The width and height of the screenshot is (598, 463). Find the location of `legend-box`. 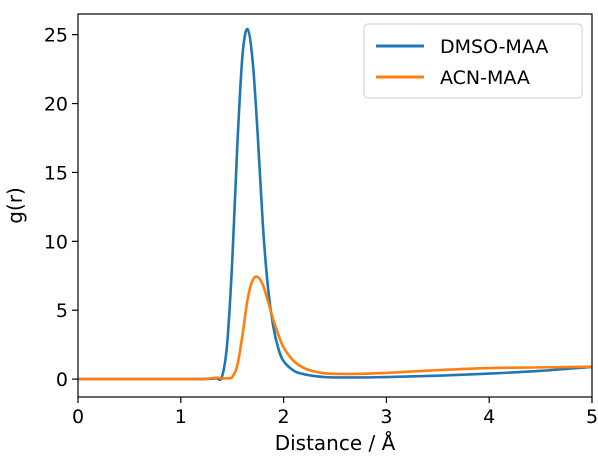

legend-box is located at coordinates (473, 61).